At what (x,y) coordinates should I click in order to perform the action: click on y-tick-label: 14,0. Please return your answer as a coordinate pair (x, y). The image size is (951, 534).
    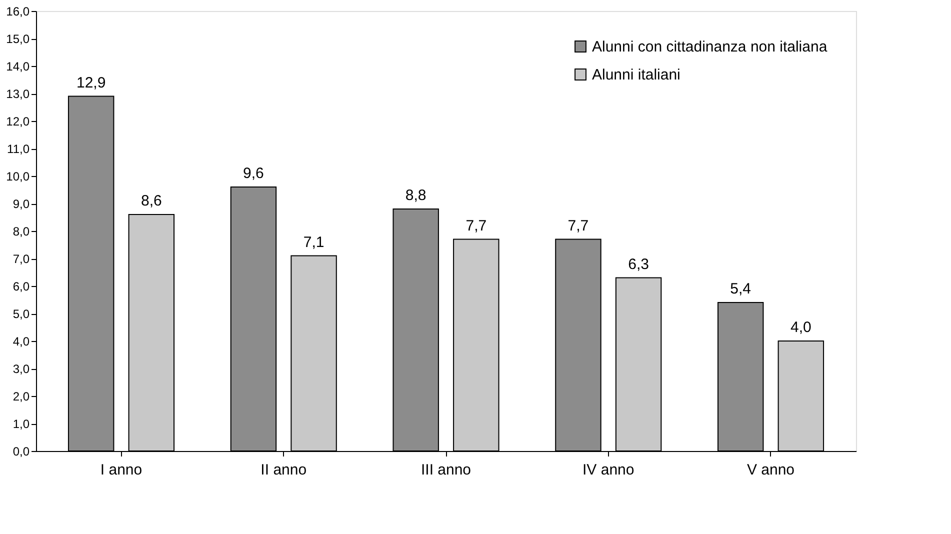
    Looking at the image, I should click on (18, 67).